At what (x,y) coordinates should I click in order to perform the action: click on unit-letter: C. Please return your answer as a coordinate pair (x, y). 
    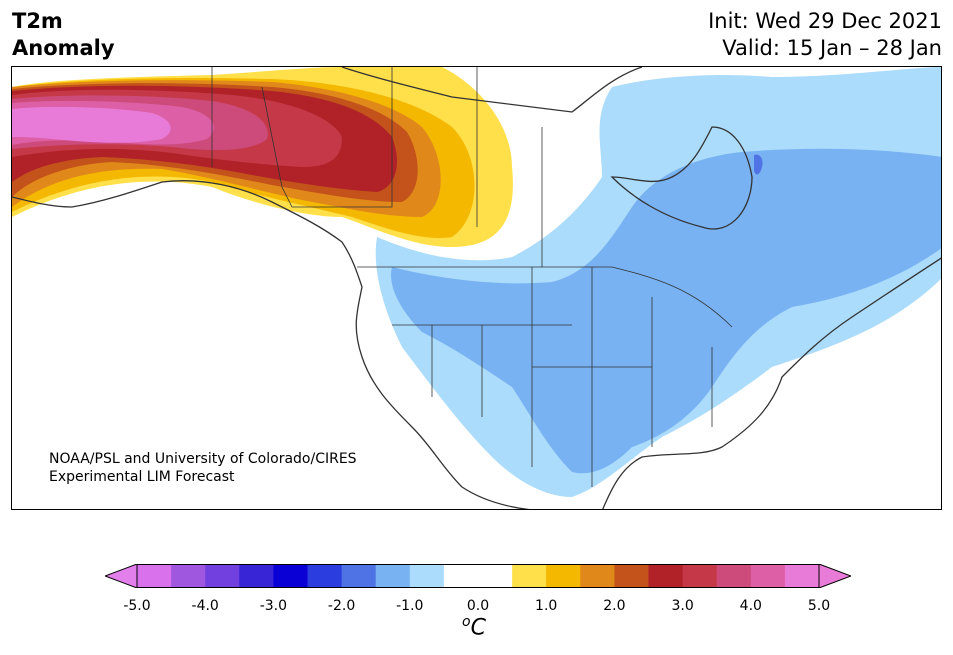
    Looking at the image, I should click on (478, 628).